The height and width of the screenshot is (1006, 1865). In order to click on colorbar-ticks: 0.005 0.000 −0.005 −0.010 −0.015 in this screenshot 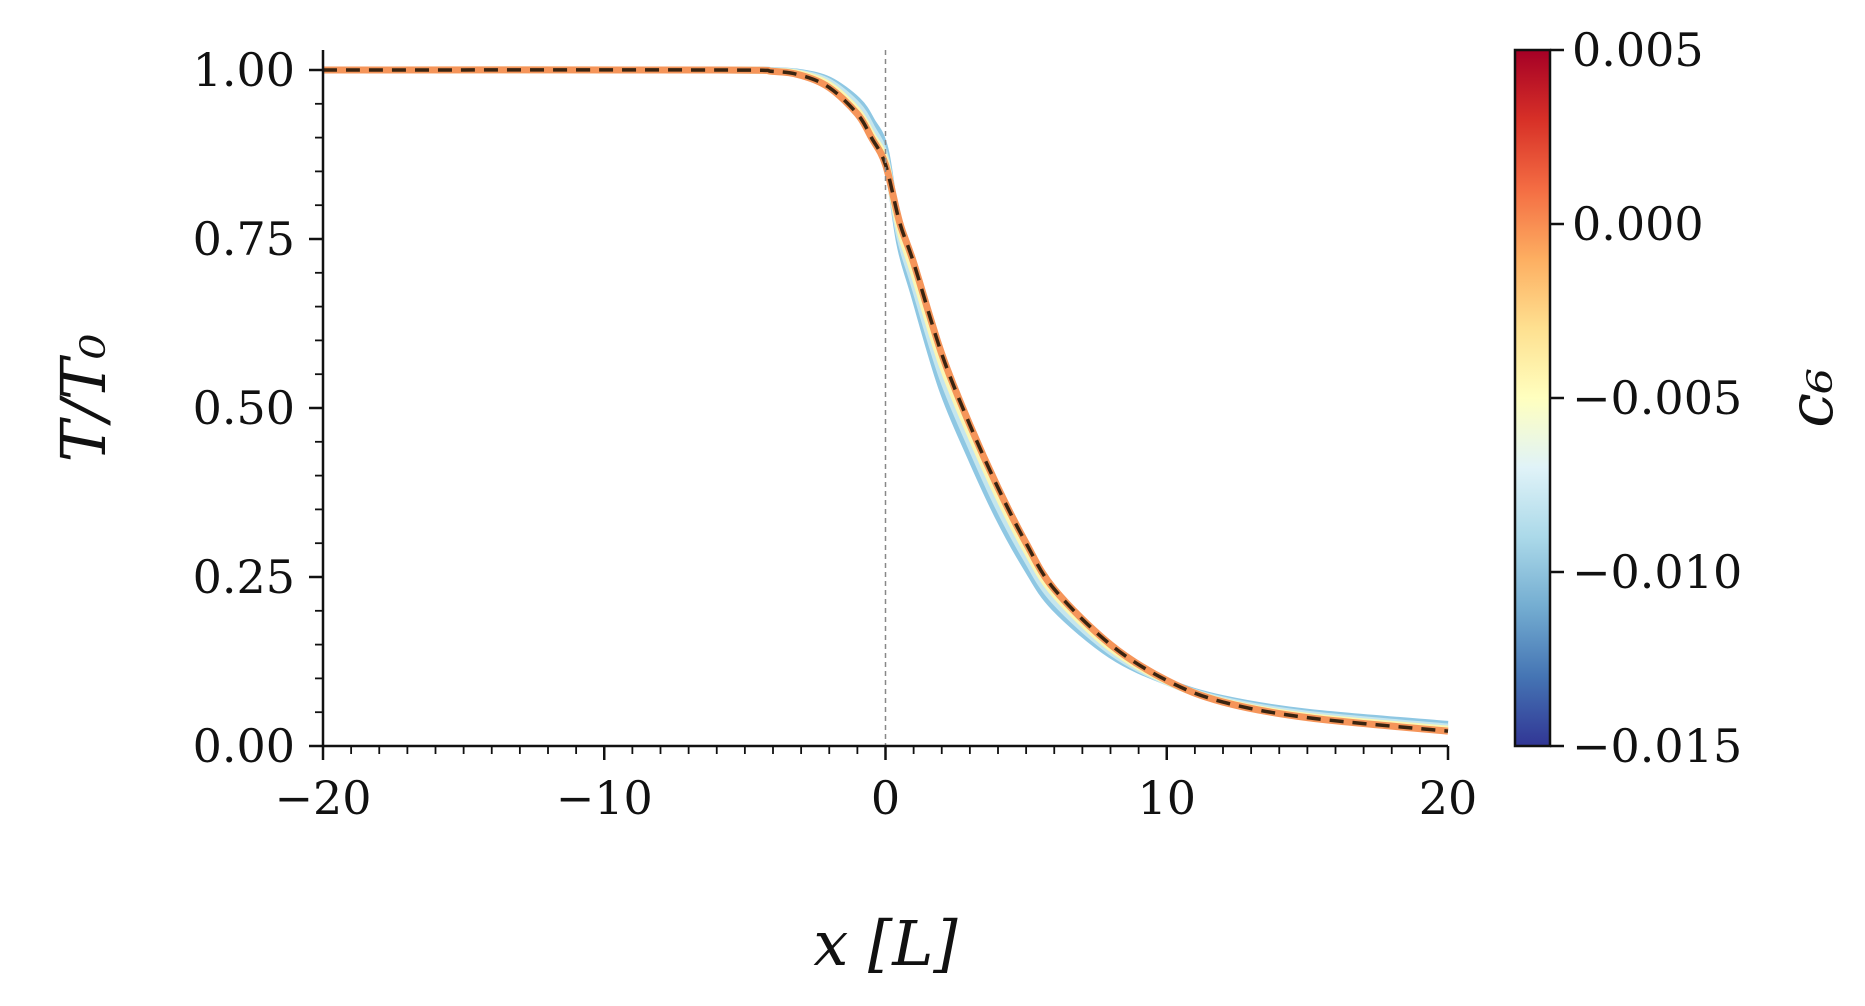, I will do `click(1646, 398)`.